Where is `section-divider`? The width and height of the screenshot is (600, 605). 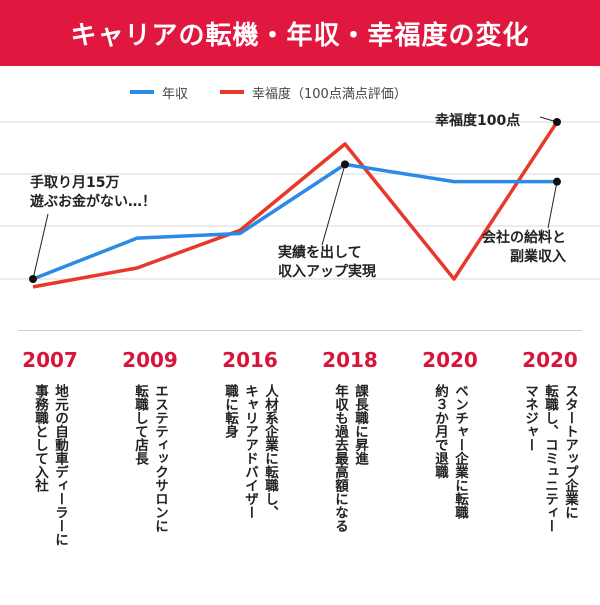 section-divider is located at coordinates (300, 330).